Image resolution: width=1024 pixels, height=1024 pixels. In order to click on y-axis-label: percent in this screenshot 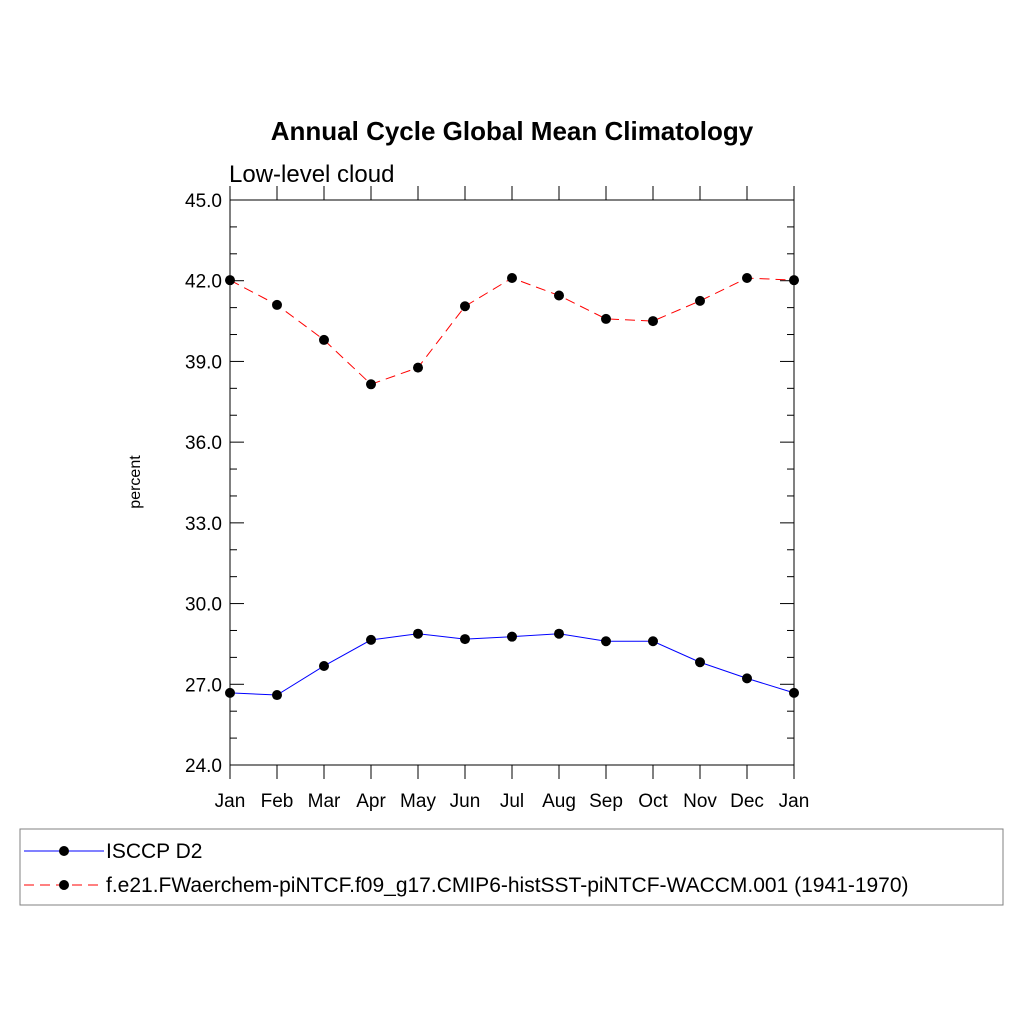, I will do `click(135, 482)`.